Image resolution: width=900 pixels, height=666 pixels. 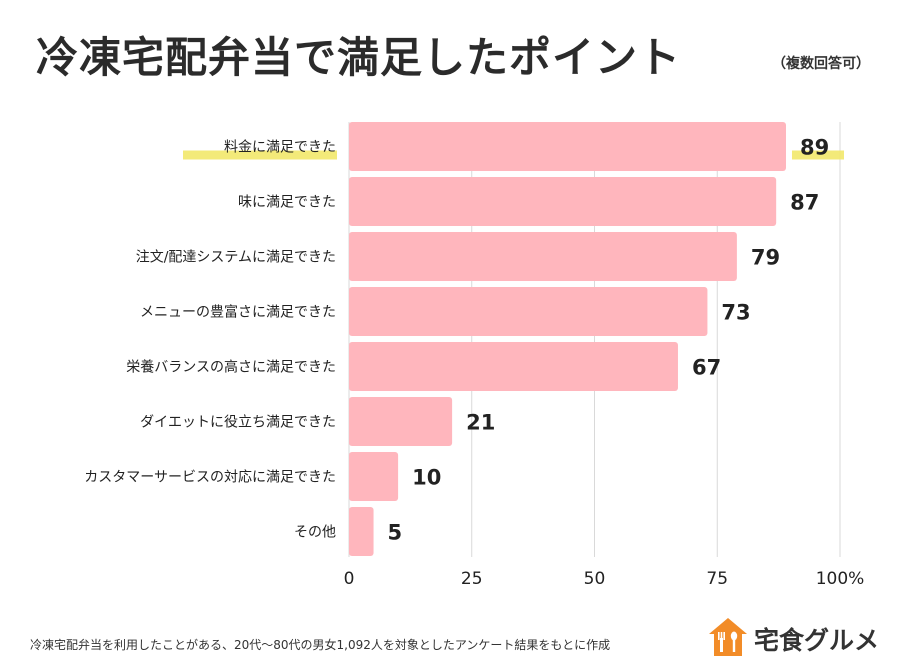 What do you see at coordinates (349, 579) in the screenshot?
I see `x-tick-label: 0` at bounding box center [349, 579].